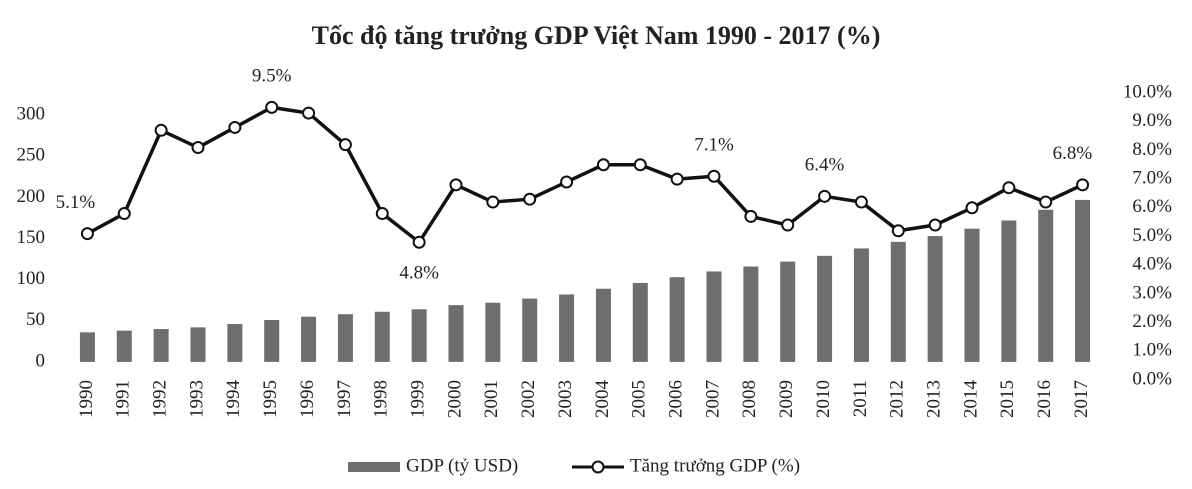 This screenshot has width=1192, height=489. What do you see at coordinates (272, 76) in the screenshot?
I see `value-label: 9.5%` at bounding box center [272, 76].